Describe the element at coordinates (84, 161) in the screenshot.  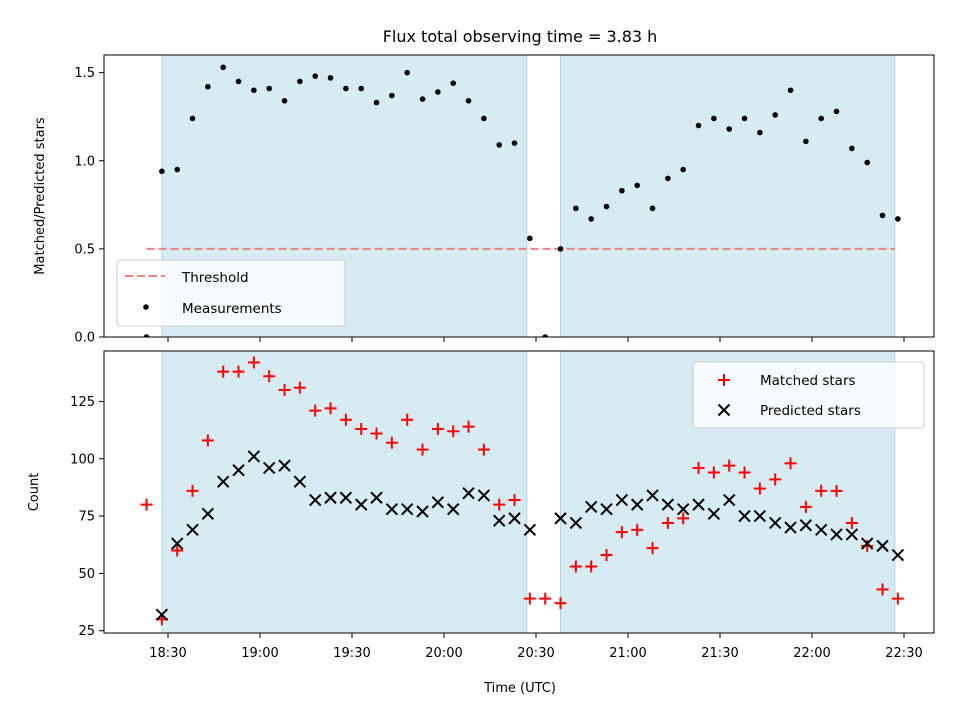
I see `y-tick-label: 1.0` at that location.